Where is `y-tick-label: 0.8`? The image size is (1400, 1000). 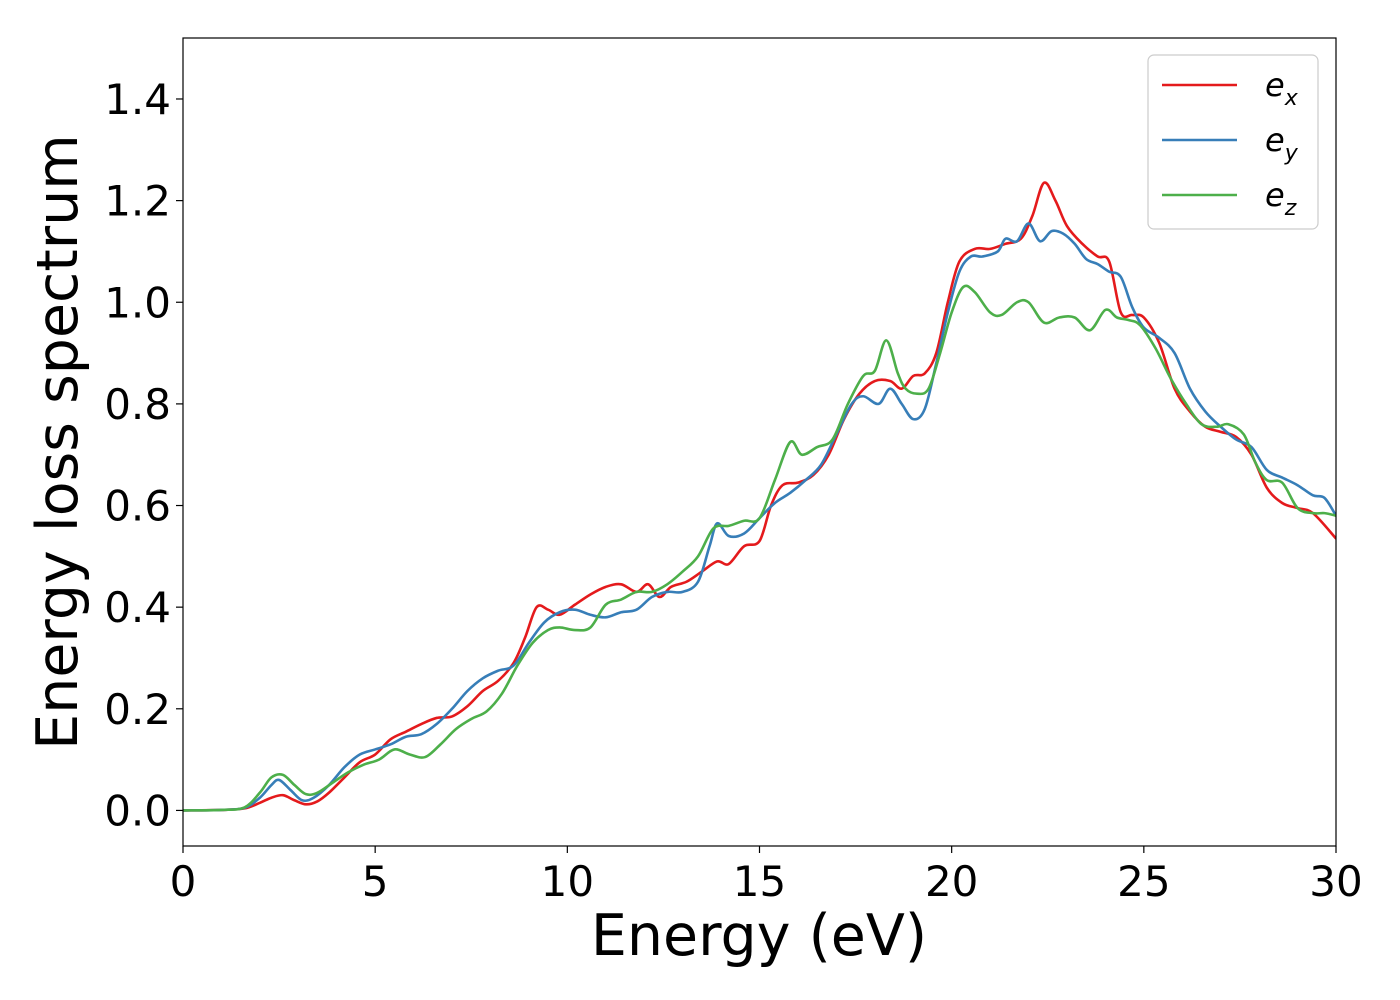
y-tick-label: 0.8 is located at coordinates (137, 404).